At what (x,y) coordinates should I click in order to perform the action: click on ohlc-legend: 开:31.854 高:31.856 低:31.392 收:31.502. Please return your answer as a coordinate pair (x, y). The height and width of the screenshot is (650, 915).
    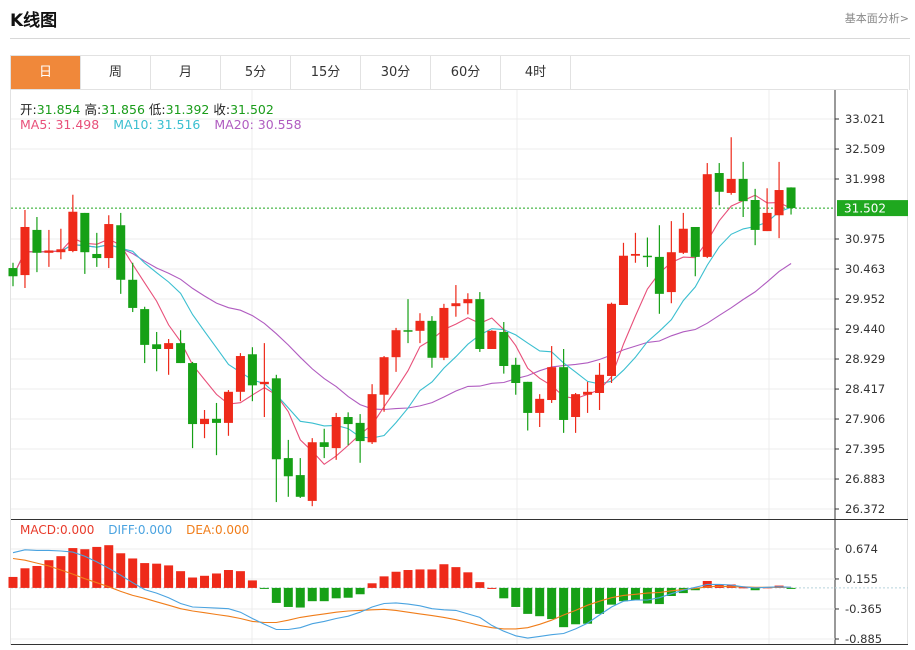
    Looking at the image, I should click on (147, 108).